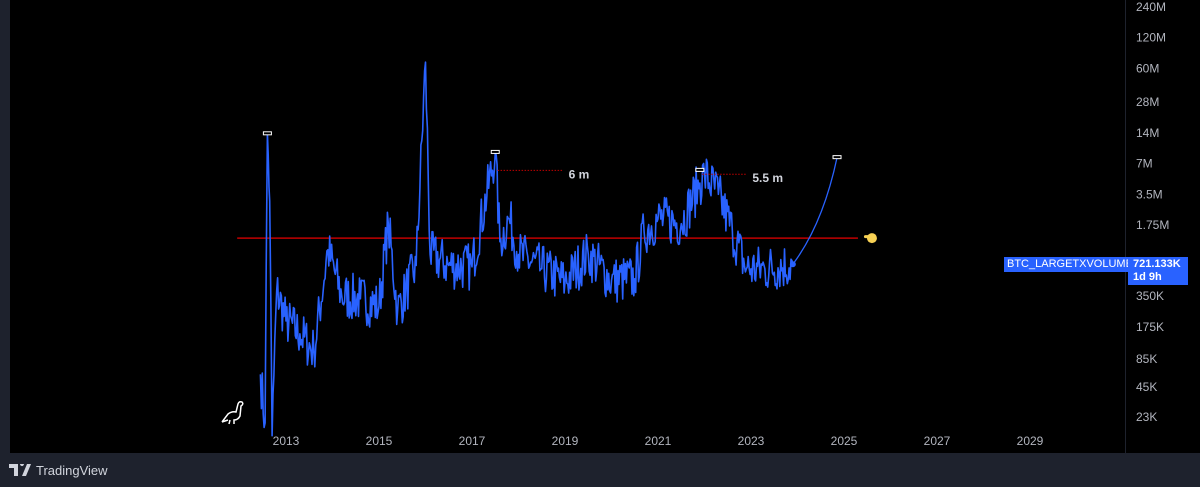 The width and height of the screenshot is (1200, 487). Describe the element at coordinates (1150, 296) in the screenshot. I see `y-tick-label: 350K` at that location.